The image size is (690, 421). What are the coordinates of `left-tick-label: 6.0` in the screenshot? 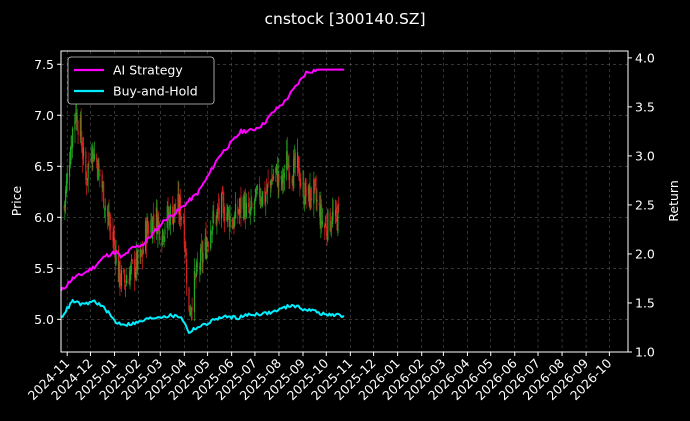 It's located at (44, 217).